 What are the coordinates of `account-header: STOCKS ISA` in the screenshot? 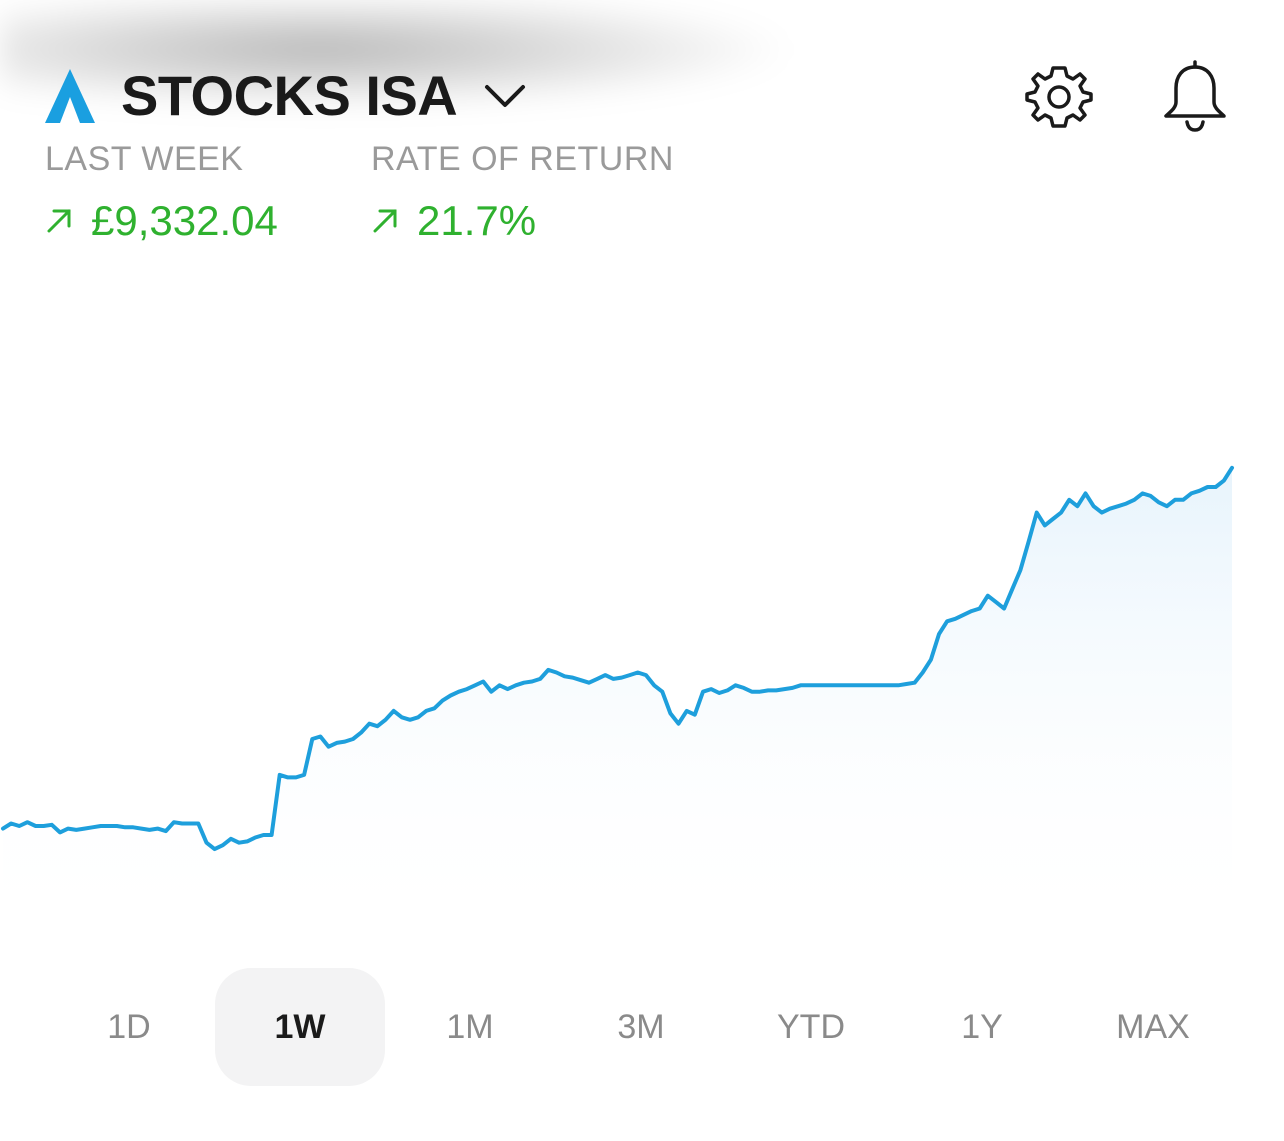 It's located at (286, 96).